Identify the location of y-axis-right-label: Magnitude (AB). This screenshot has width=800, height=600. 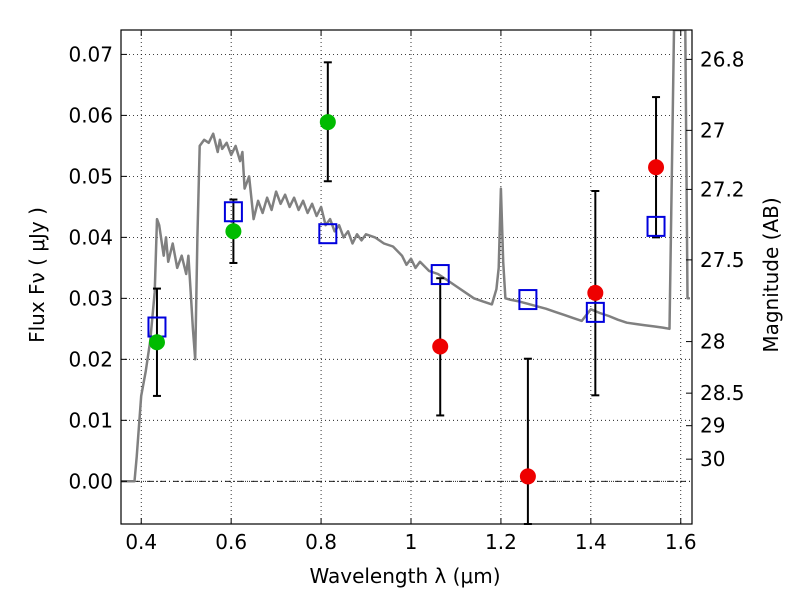
(771, 274).